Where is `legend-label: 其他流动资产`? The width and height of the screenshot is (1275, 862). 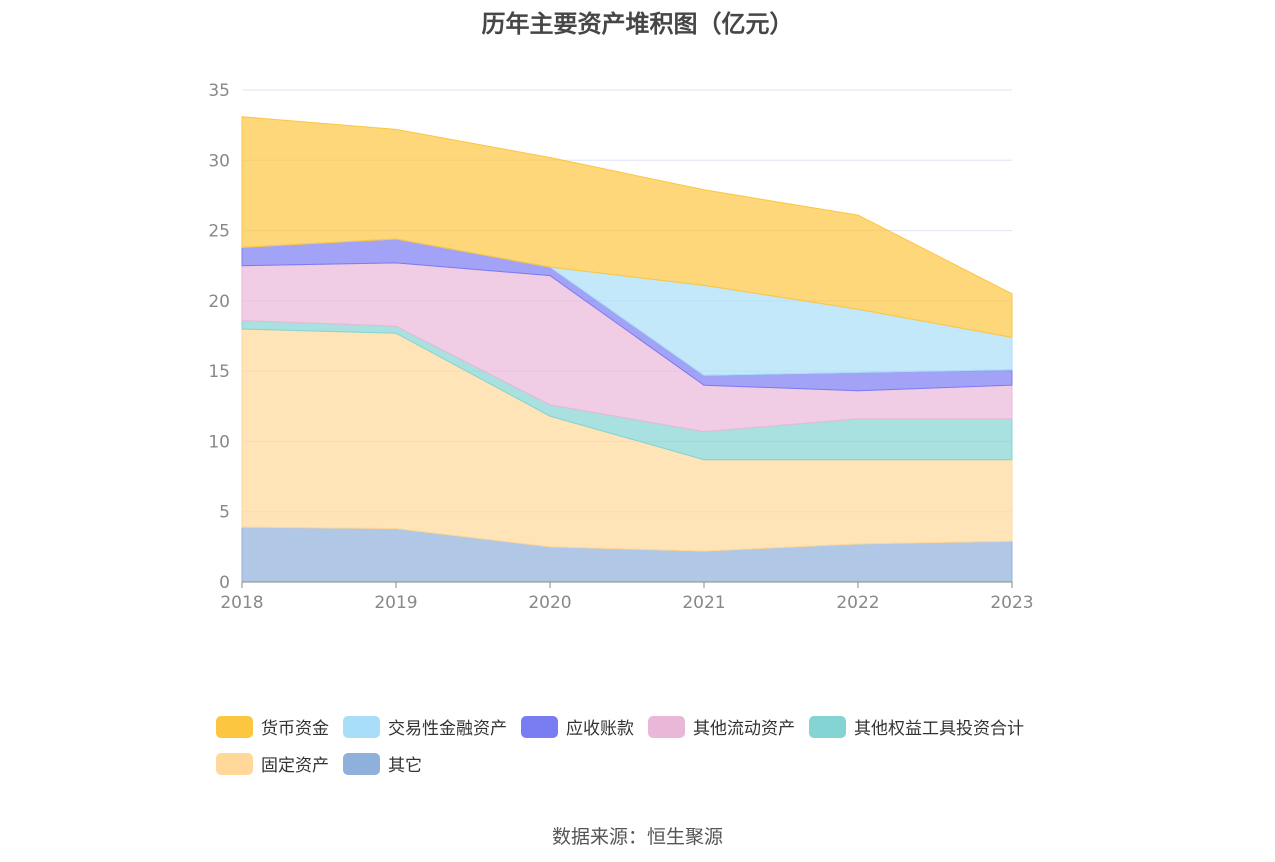
legend-label: 其他流动资产 is located at coordinates (744, 729).